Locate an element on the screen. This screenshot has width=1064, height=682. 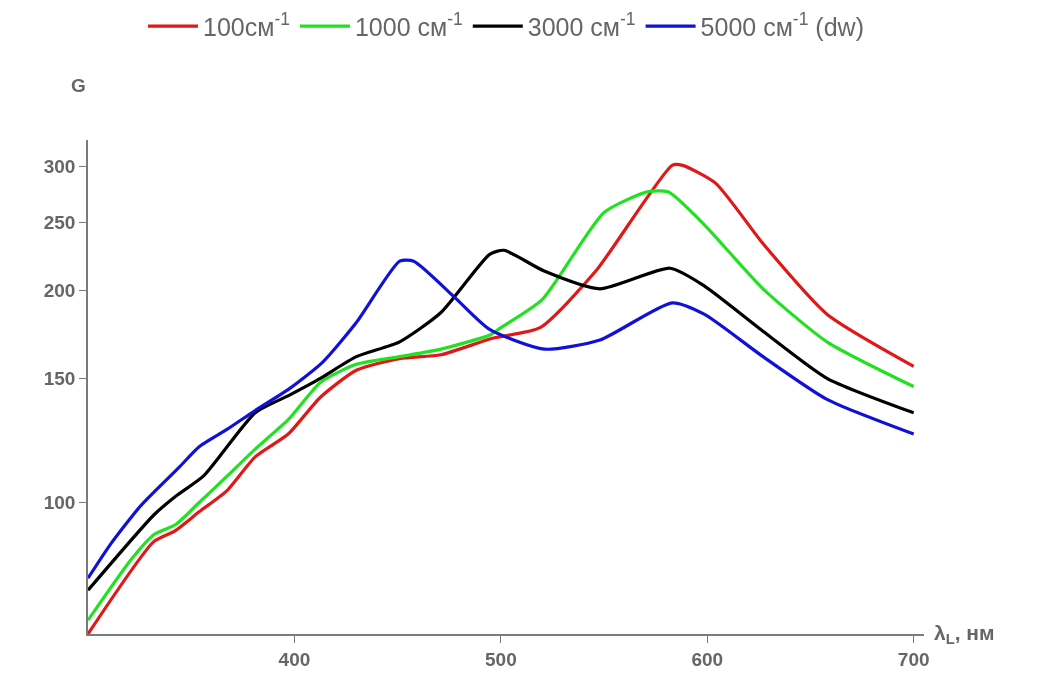
y-tick-label: 150 is located at coordinates (59, 378).